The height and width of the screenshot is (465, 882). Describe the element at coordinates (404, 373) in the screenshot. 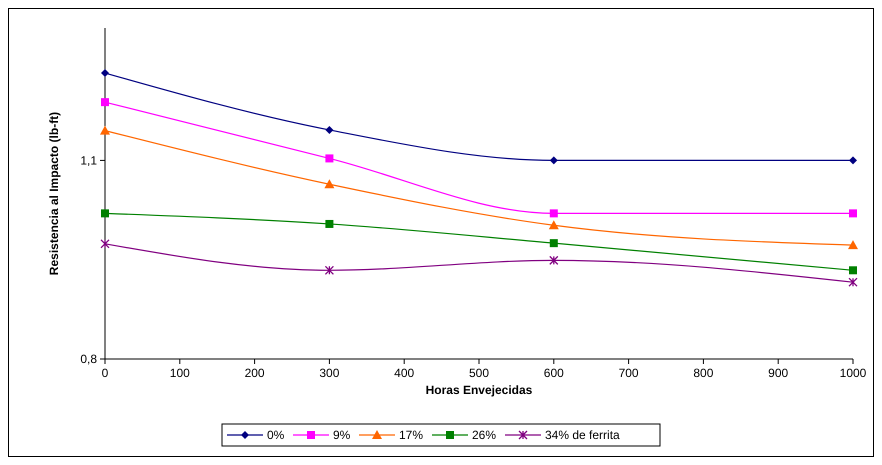

I see `x-tick-label: 400` at that location.